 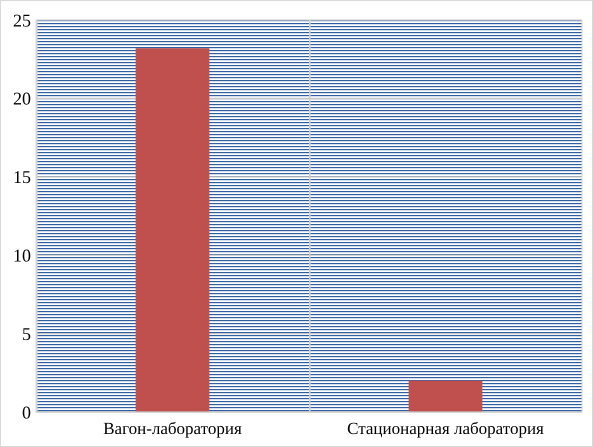 I want to click on y-tick-label: 5, so click(x=26, y=334).